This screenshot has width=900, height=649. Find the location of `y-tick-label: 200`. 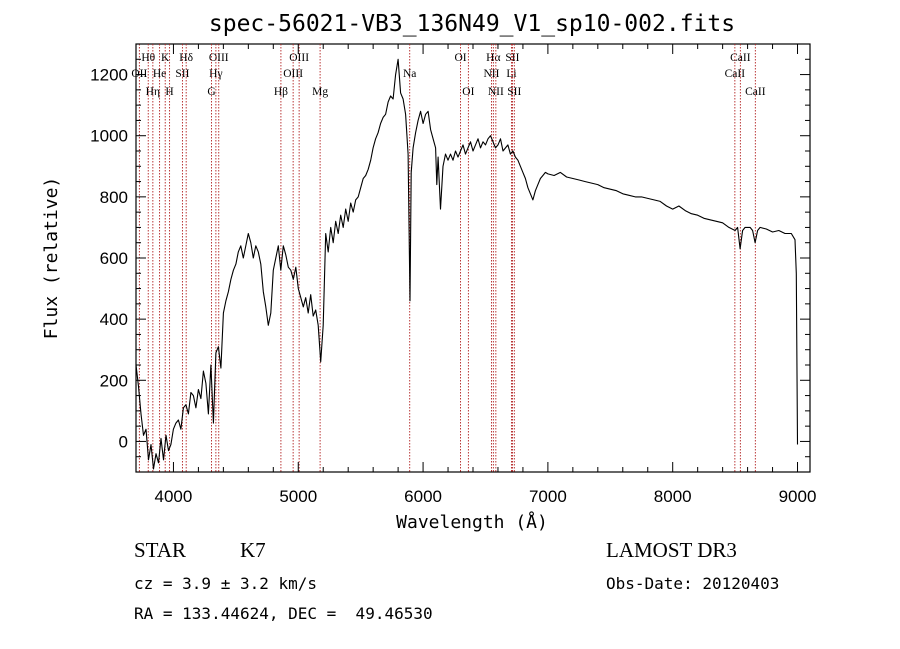

y-tick-label: 200 is located at coordinates (114, 380).